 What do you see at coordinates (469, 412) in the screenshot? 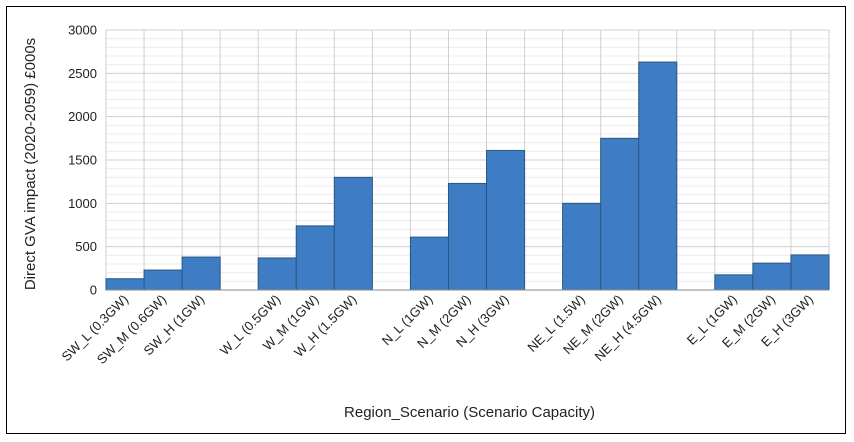
I see `x-axis-title: Region_Scenario (Scenario Capacity)` at bounding box center [469, 412].